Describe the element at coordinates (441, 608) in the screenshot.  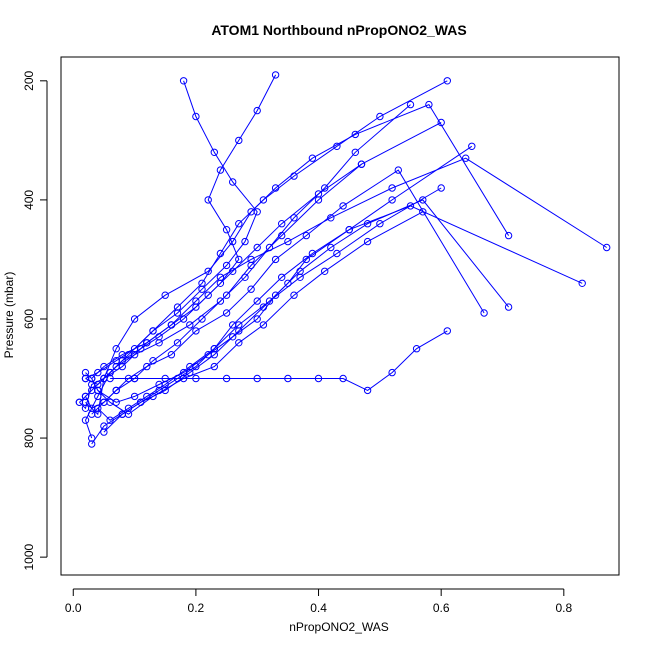
I see `x-tick-label: 0.6` at that location.